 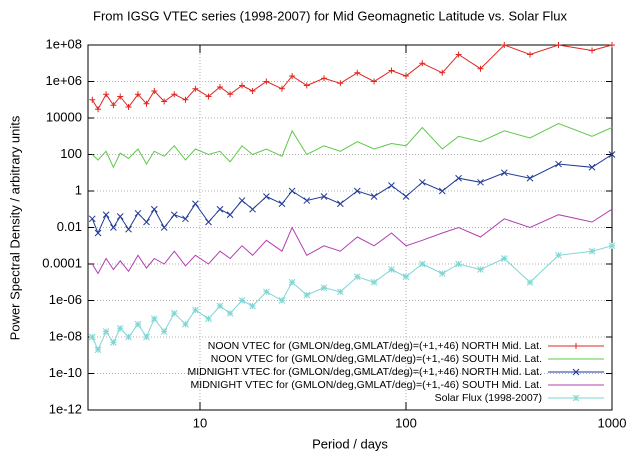 I want to click on x-tick-label: 10, so click(x=200, y=422).